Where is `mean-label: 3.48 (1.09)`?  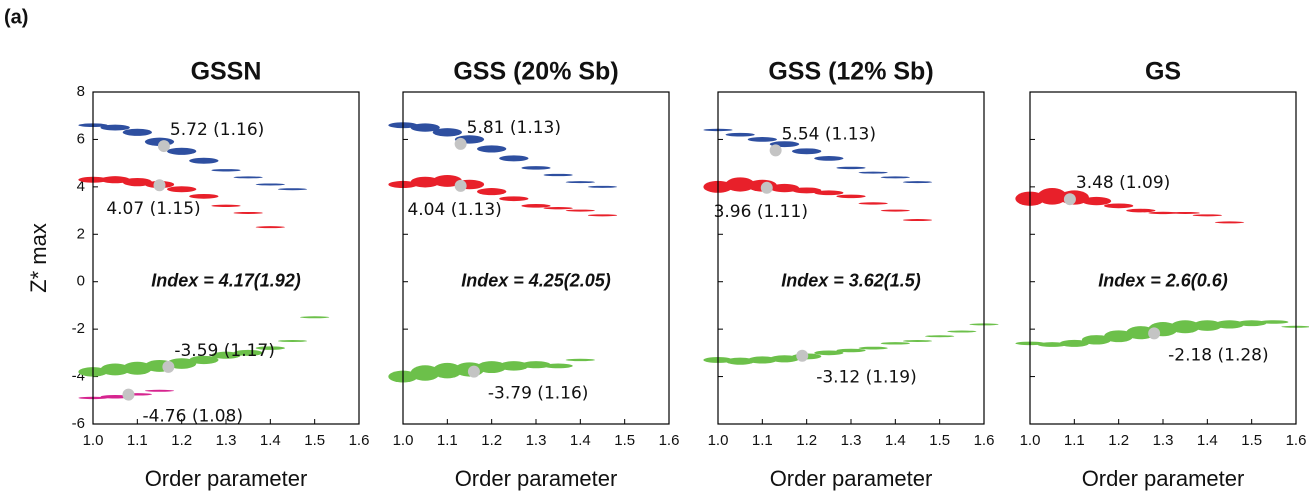 mean-label: 3.48 (1.09) is located at coordinates (1123, 183).